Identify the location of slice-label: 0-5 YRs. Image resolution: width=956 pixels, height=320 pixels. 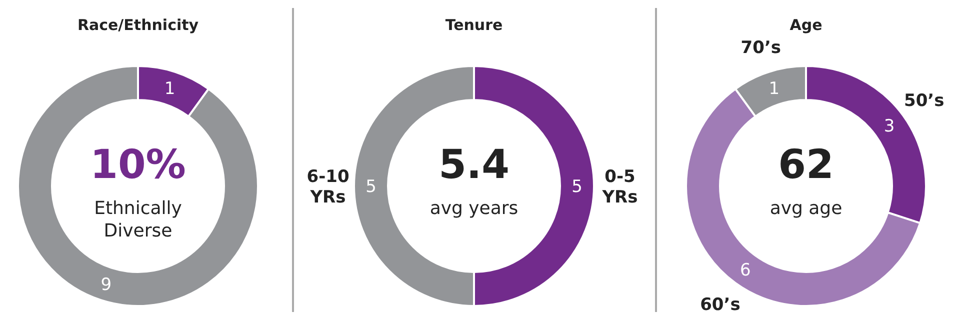
(619, 187).